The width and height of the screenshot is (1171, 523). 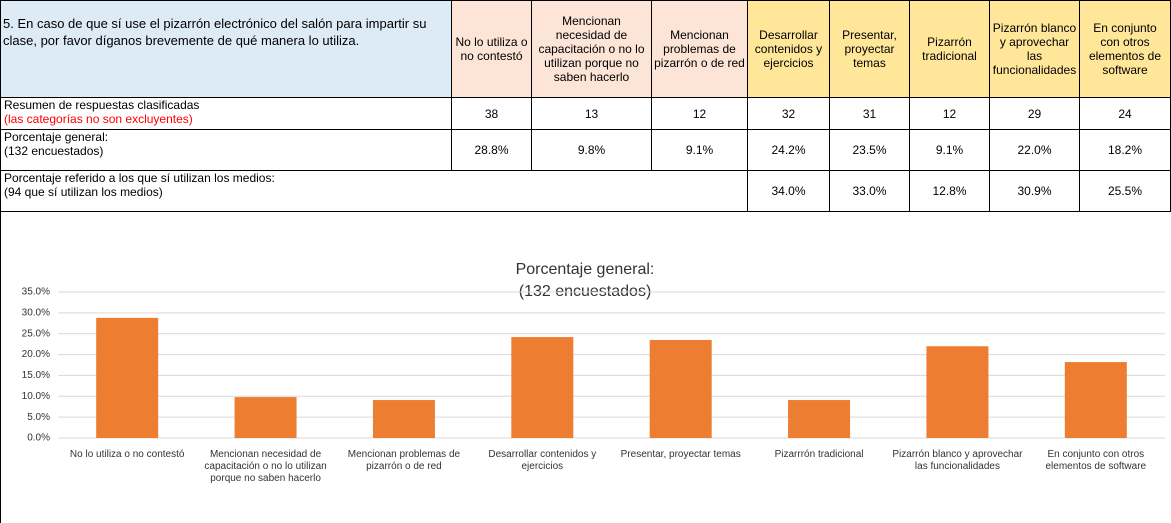 What do you see at coordinates (870, 150) in the screenshot?
I see `value-cell: 23.5%` at bounding box center [870, 150].